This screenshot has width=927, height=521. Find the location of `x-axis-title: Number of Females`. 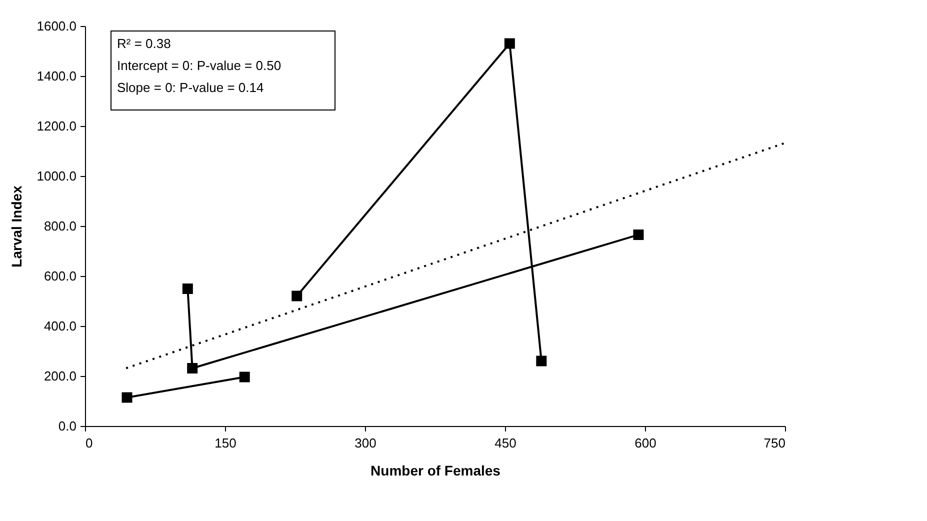

x-axis-title: Number of Females is located at coordinates (435, 470).